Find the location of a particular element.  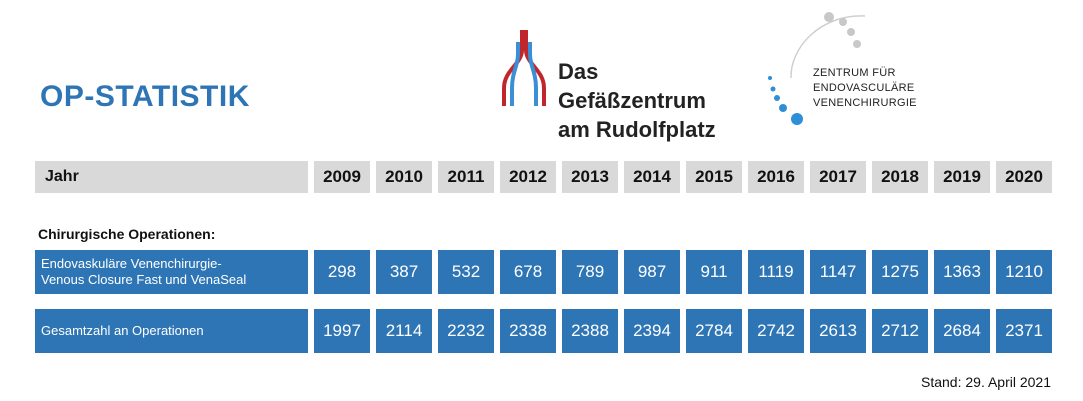

value-cell: 1210 is located at coordinates (1024, 272).